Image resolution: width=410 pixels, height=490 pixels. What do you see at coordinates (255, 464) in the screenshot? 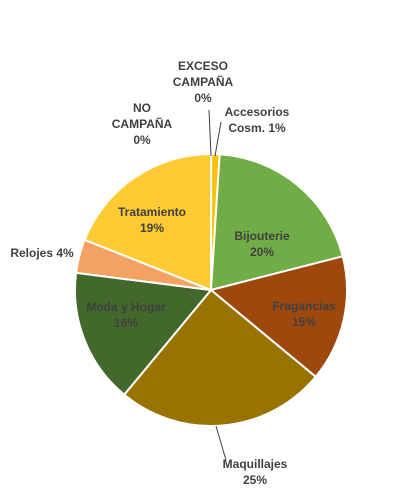
I see `data-label-line: Maquillajes` at bounding box center [255, 464].